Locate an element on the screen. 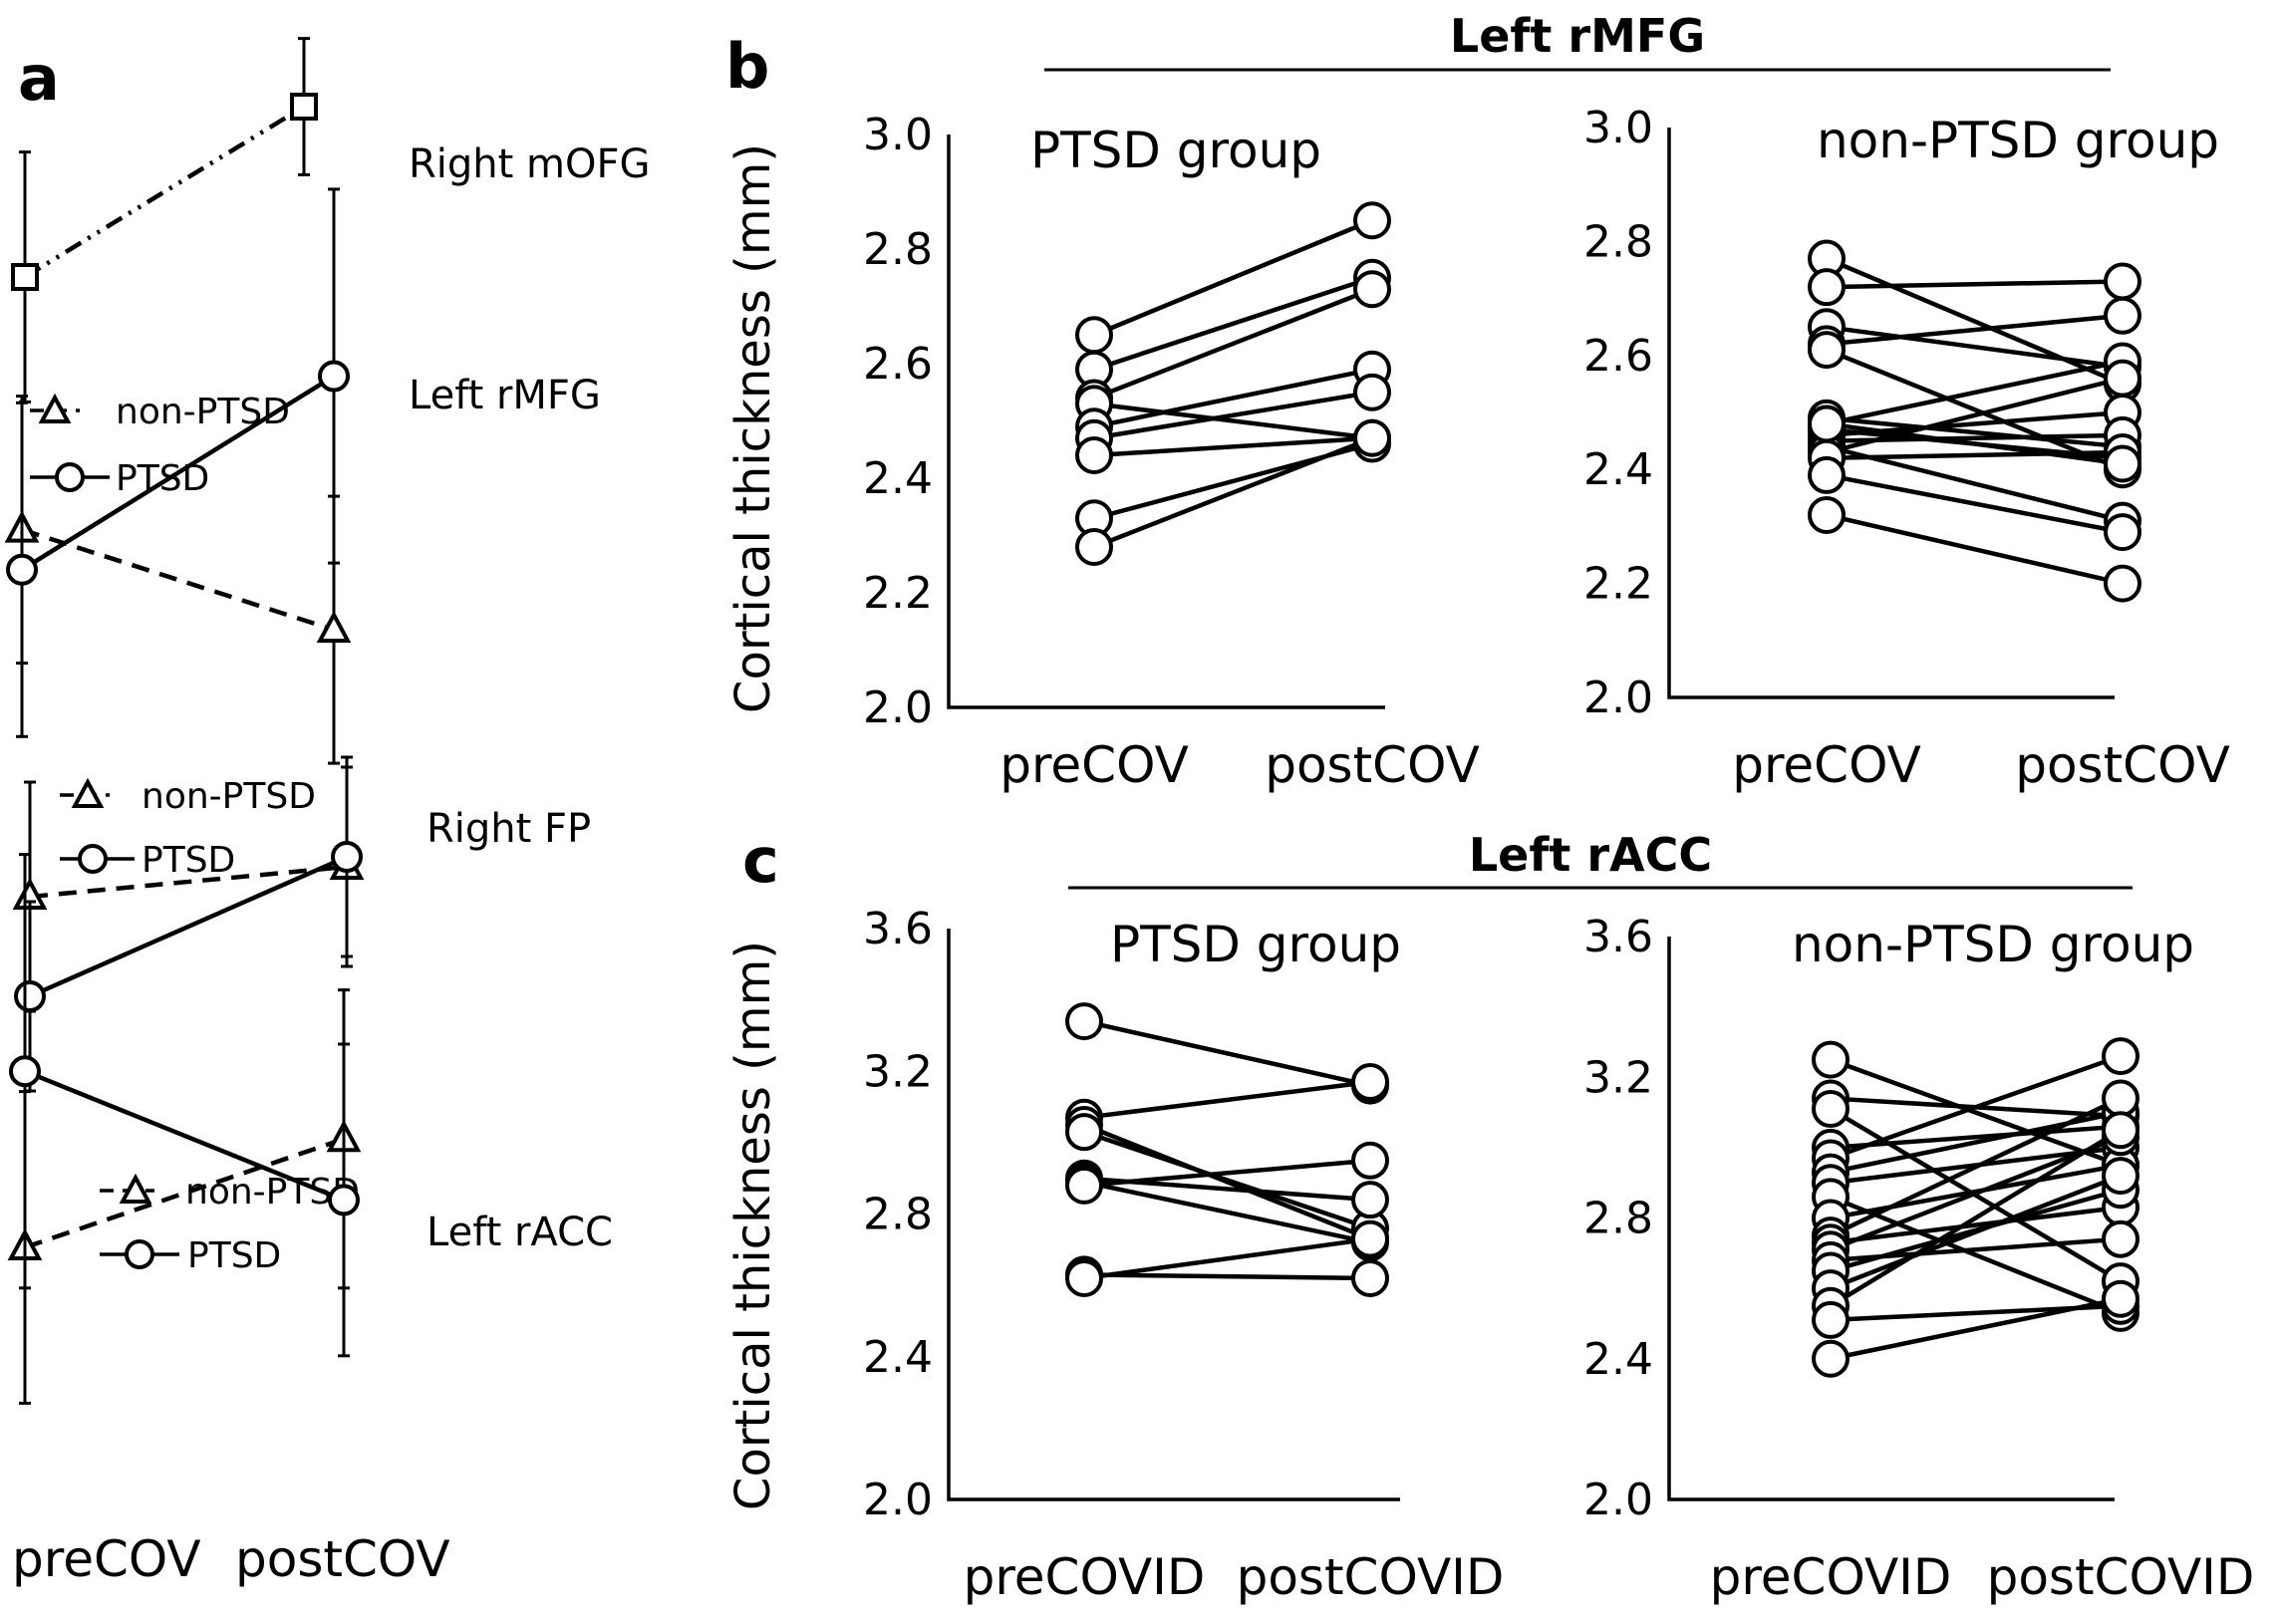 This screenshot has height=1624, width=2279. region-label-left-racc: Left rACC is located at coordinates (520, 1233).